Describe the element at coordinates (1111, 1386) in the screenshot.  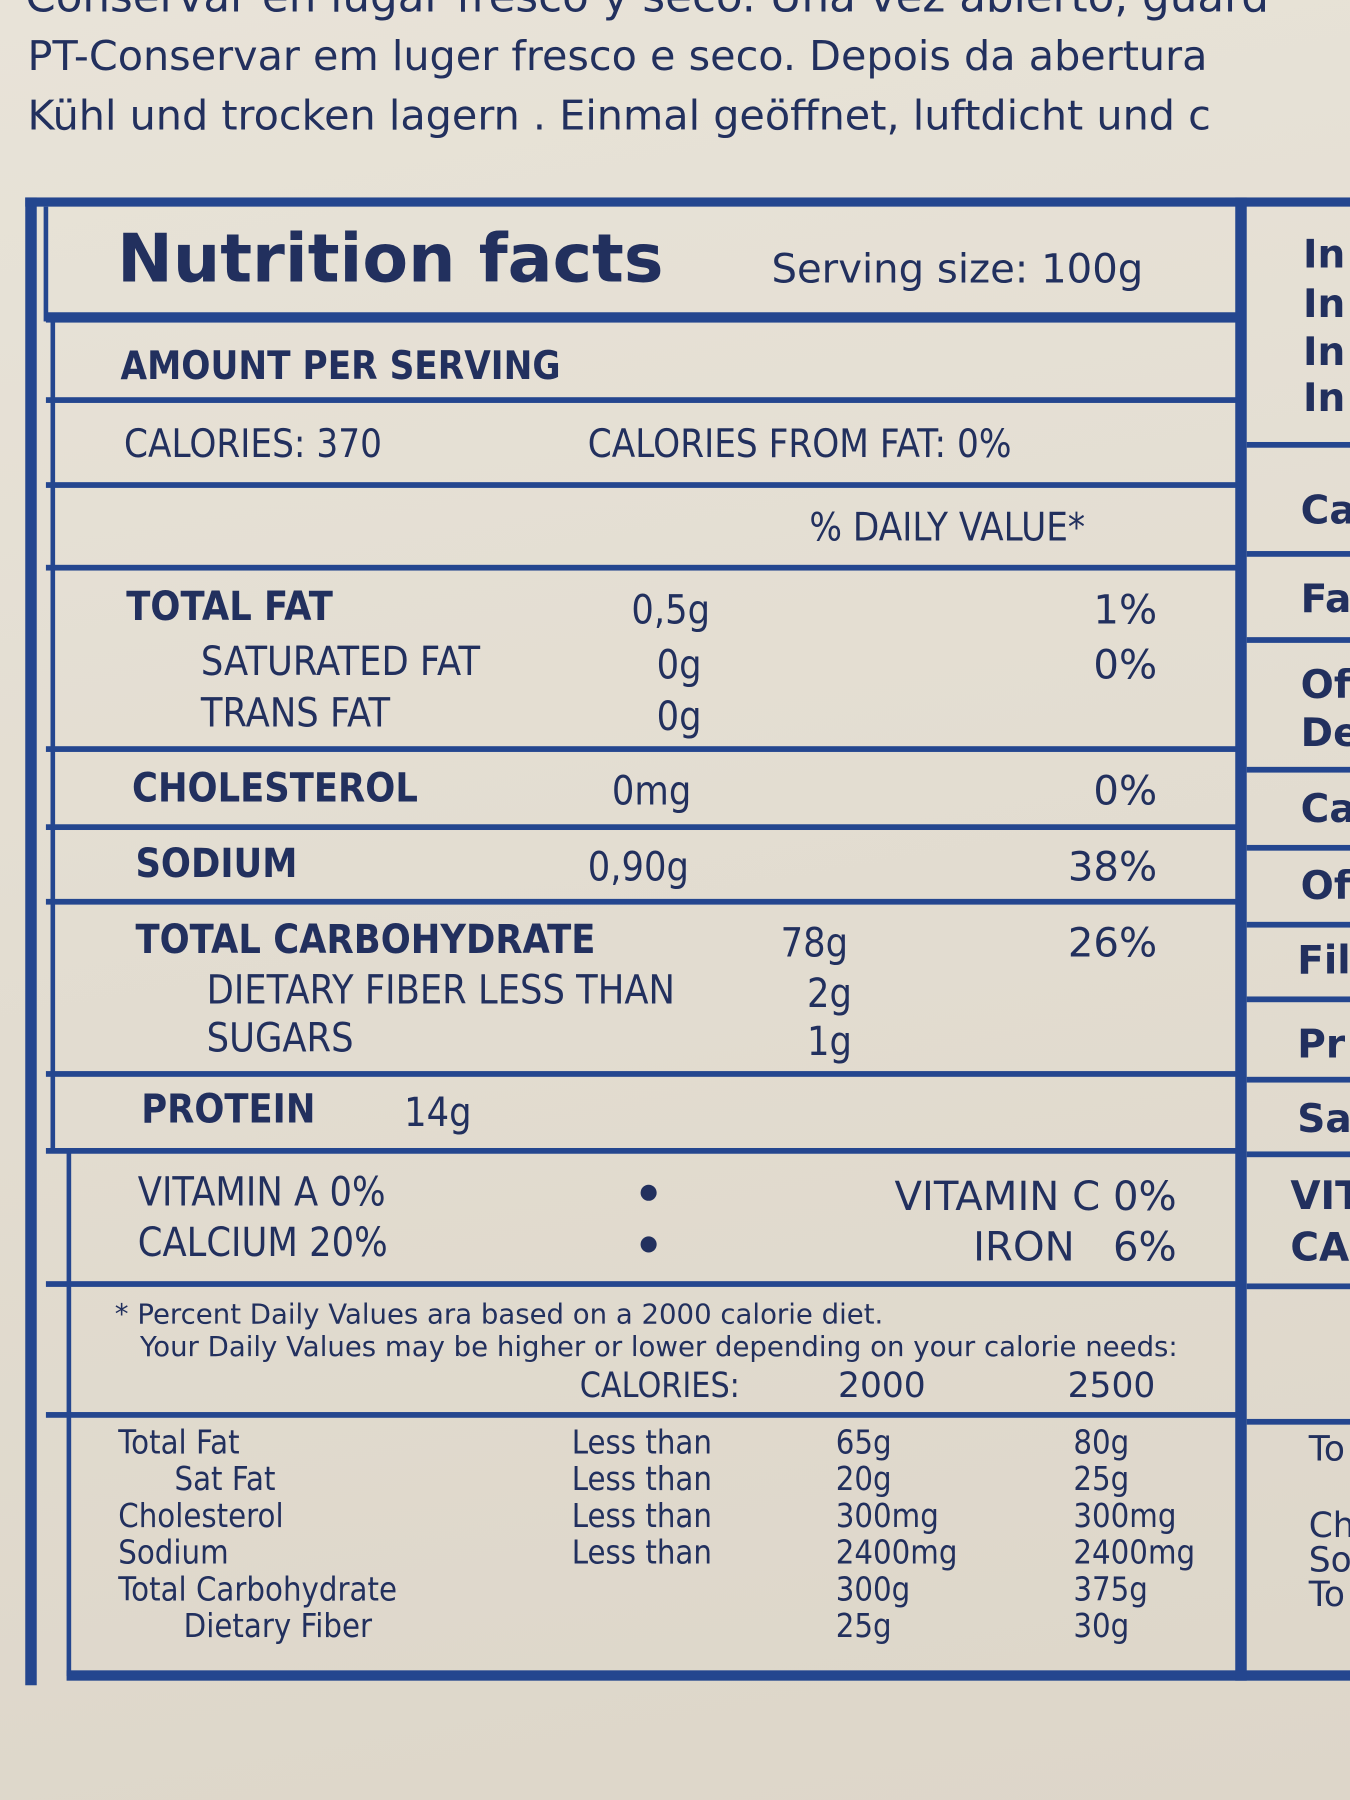
I see `table-header: 2500` at that location.